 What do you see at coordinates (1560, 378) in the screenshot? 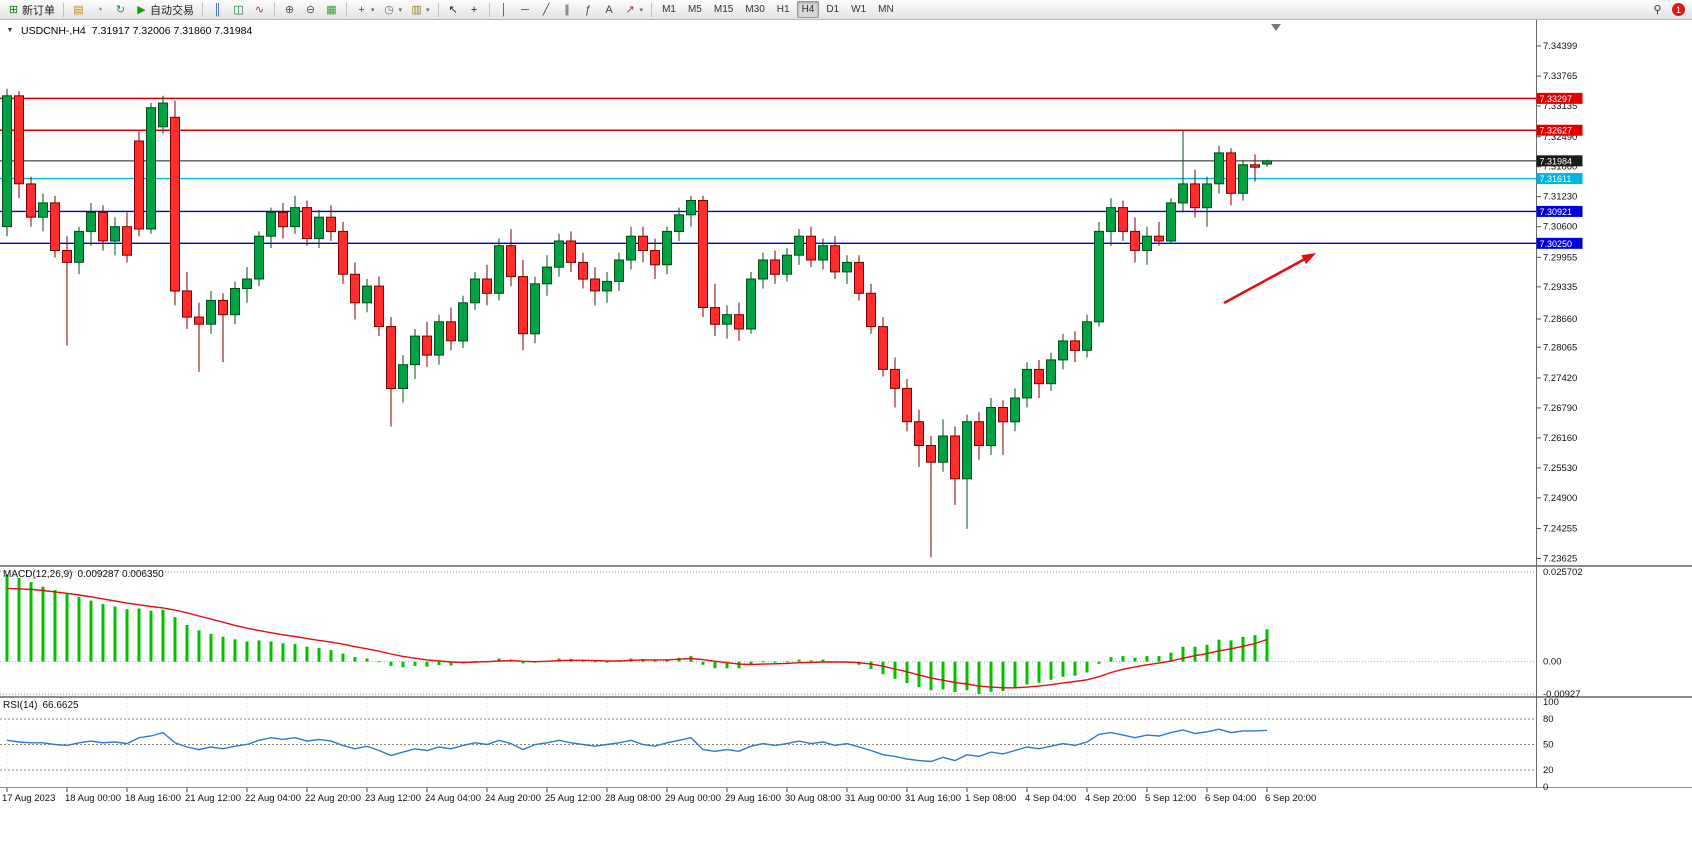
I see `price-axis-label: 7.27420` at bounding box center [1560, 378].